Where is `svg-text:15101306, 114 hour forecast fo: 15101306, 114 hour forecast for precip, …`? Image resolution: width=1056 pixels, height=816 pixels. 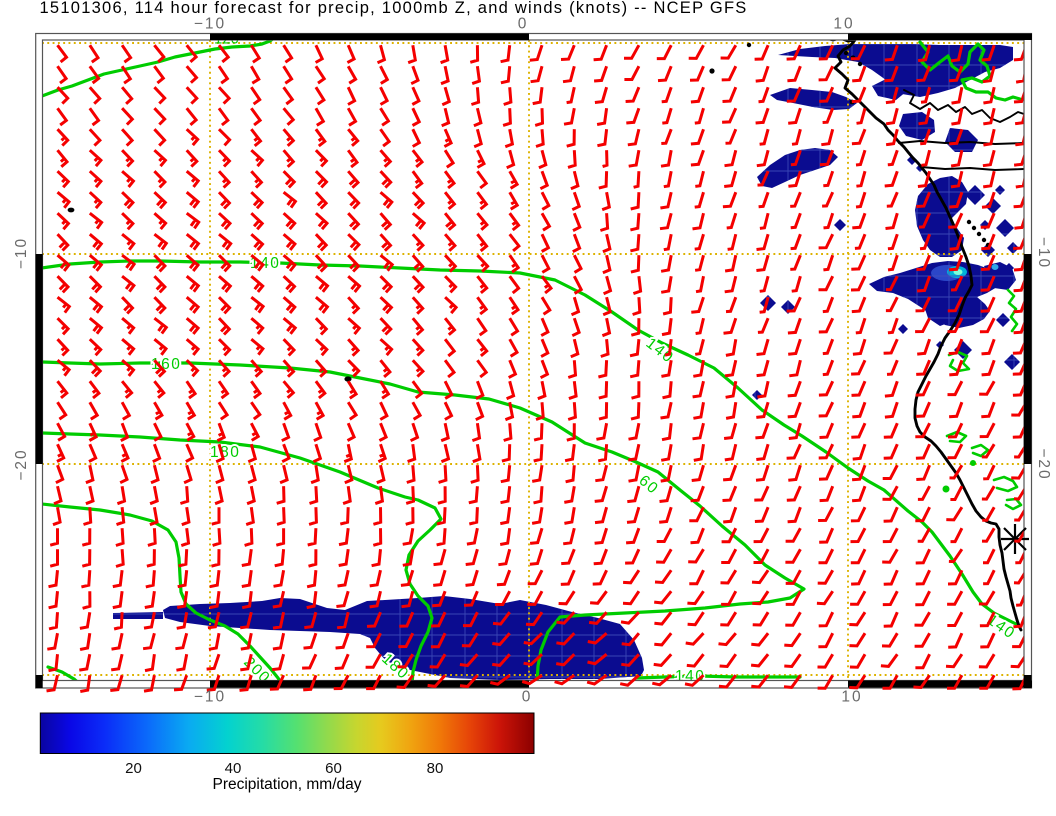 svg-text:15101306, 114 hour forecast fo: 15101306, 114 hour forecast for precip, … is located at coordinates (394, 8).